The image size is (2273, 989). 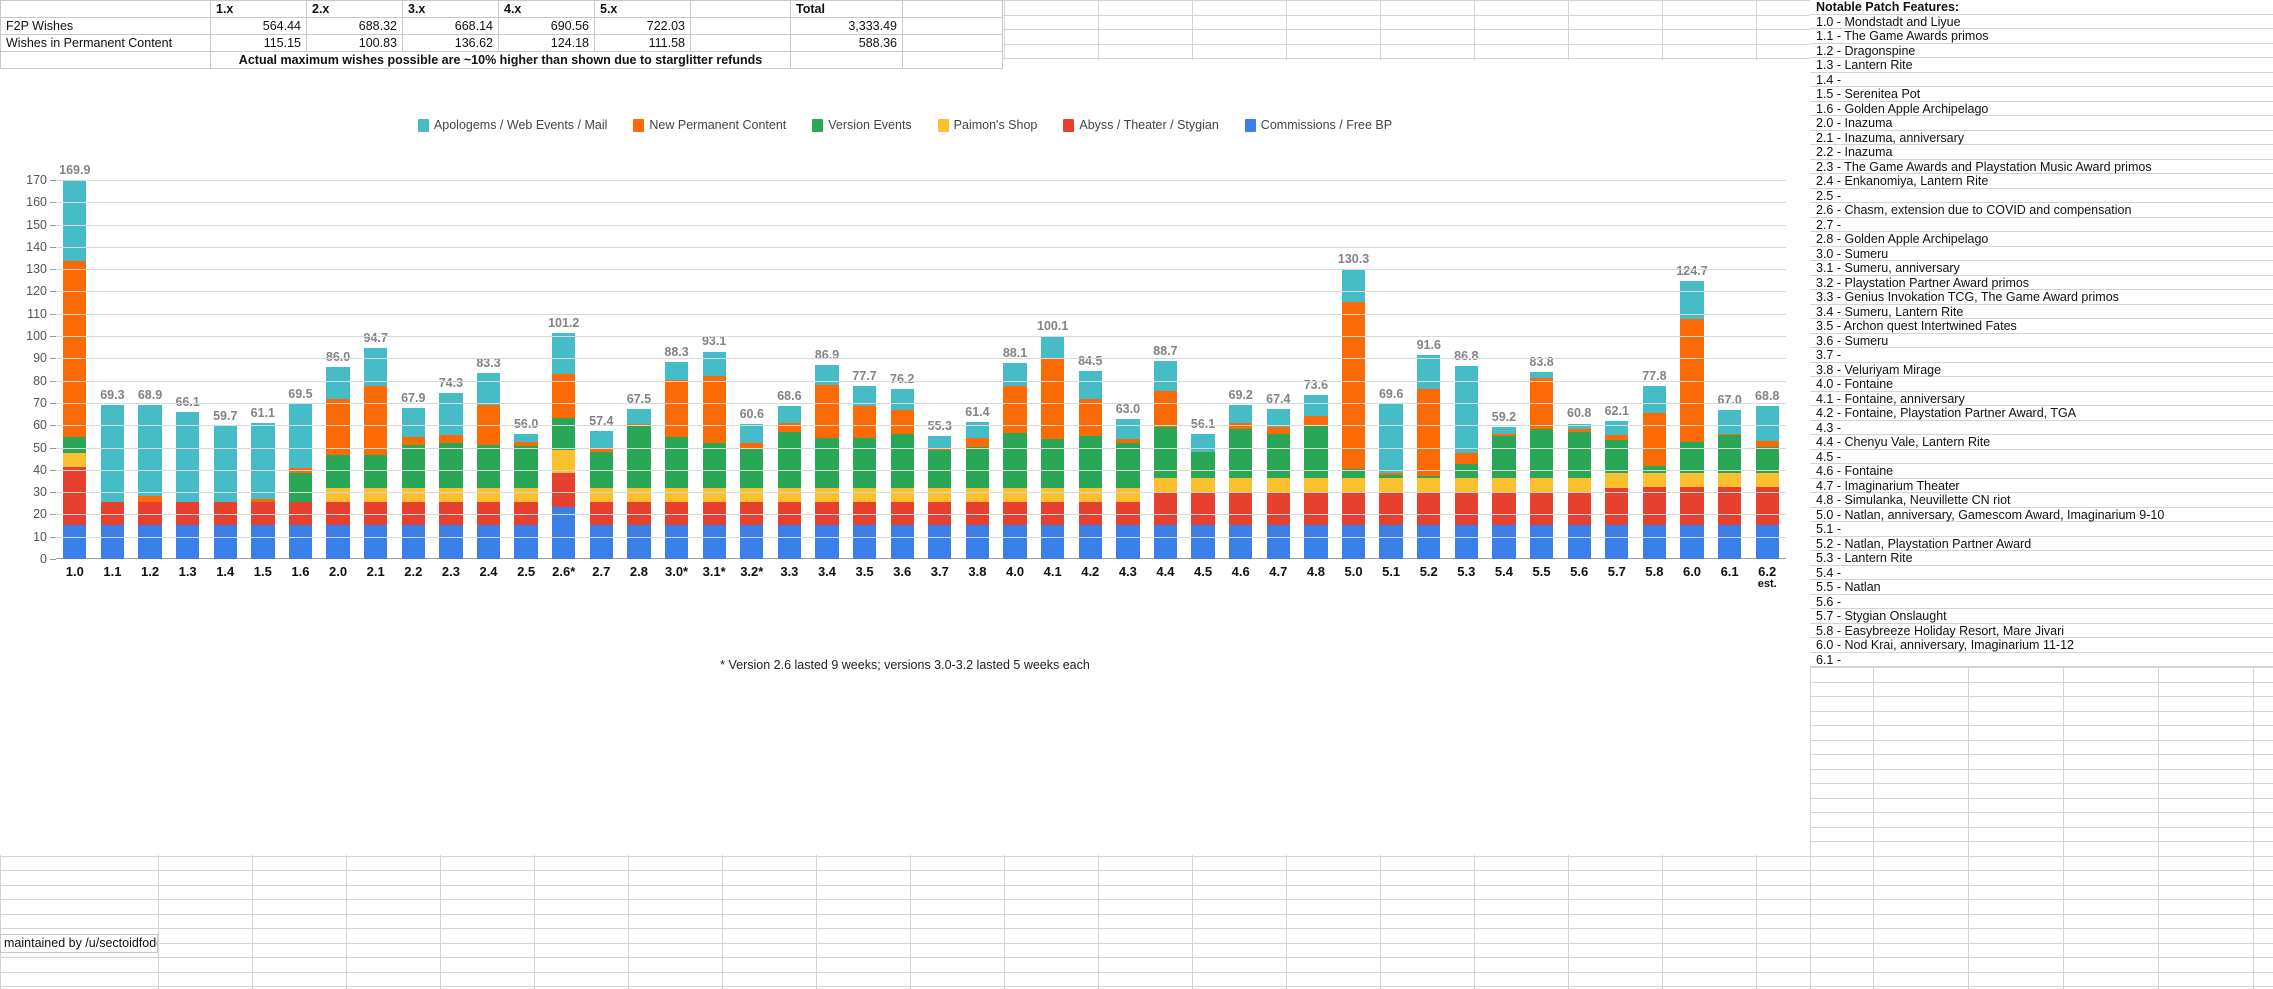 What do you see at coordinates (488, 457) in the screenshot?
I see `chart-bar: 83.3` at bounding box center [488, 457].